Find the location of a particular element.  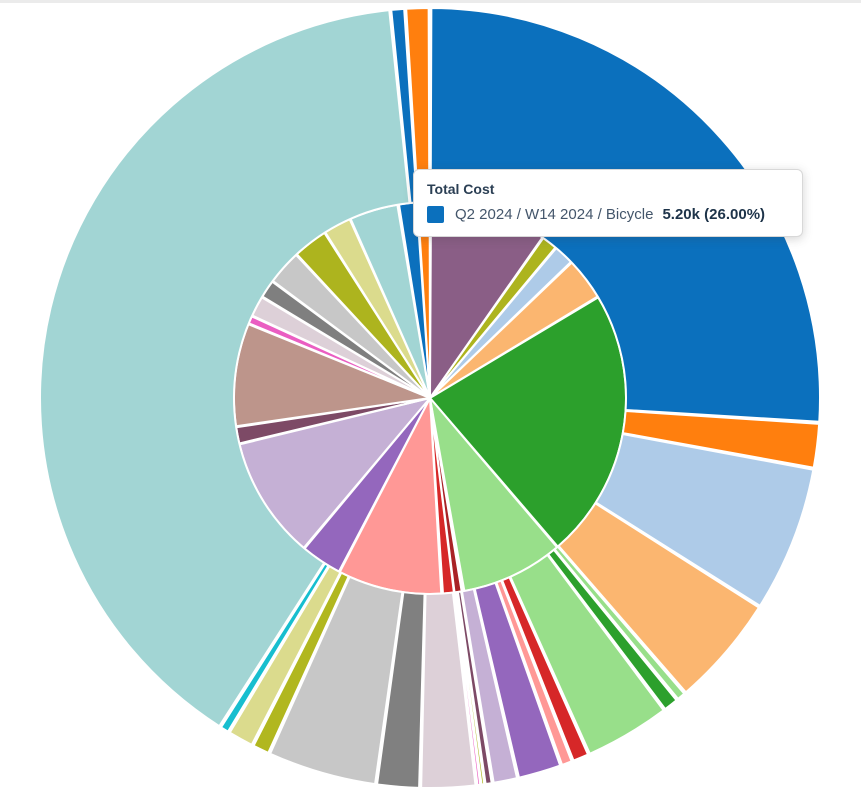

slice-outer-orange is located at coordinates (721, 439).